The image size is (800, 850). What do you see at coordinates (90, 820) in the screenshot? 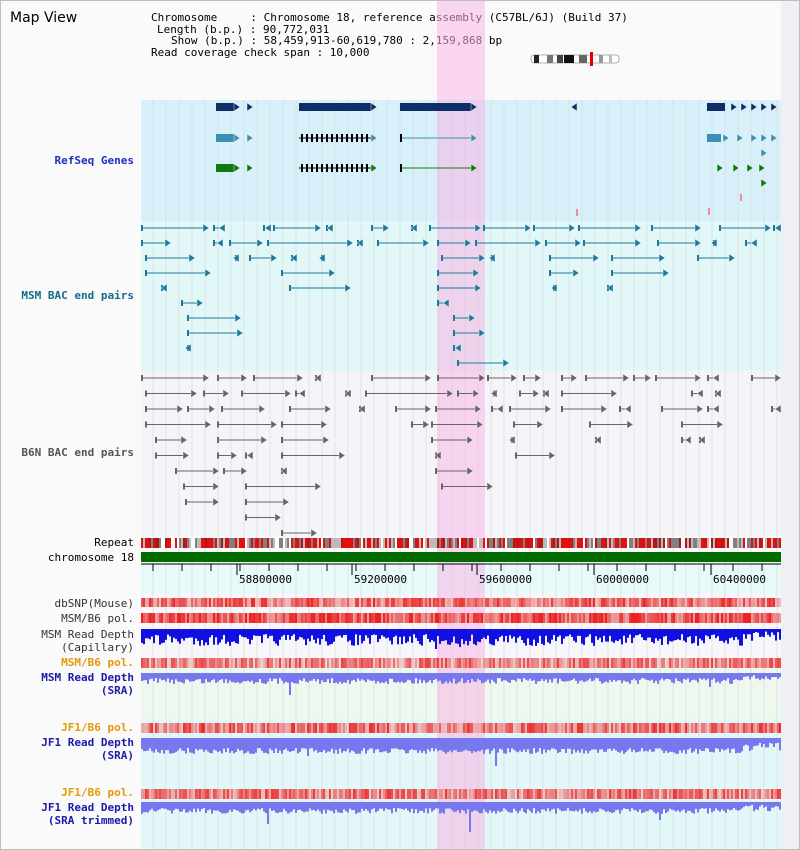
I see `track-label-jf1-depth-trim-sub: (SRA trimmed)` at bounding box center [90, 820].